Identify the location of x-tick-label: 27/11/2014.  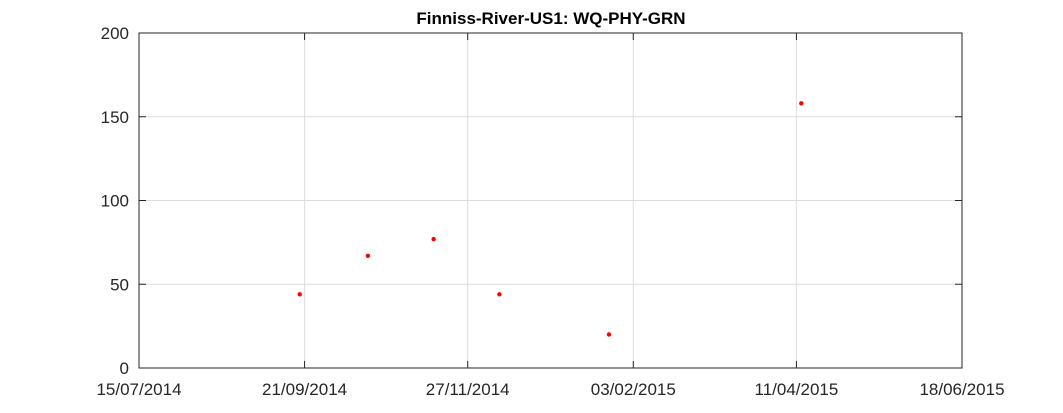
(468, 389).